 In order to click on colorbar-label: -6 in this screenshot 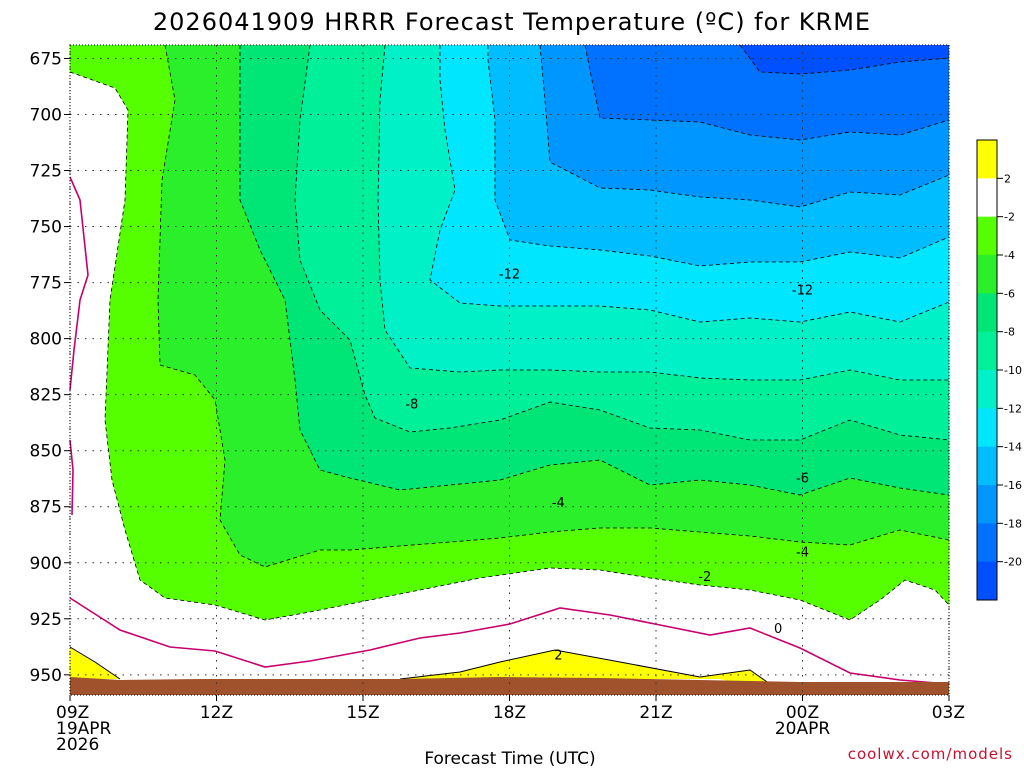, I will do `click(1009, 293)`.